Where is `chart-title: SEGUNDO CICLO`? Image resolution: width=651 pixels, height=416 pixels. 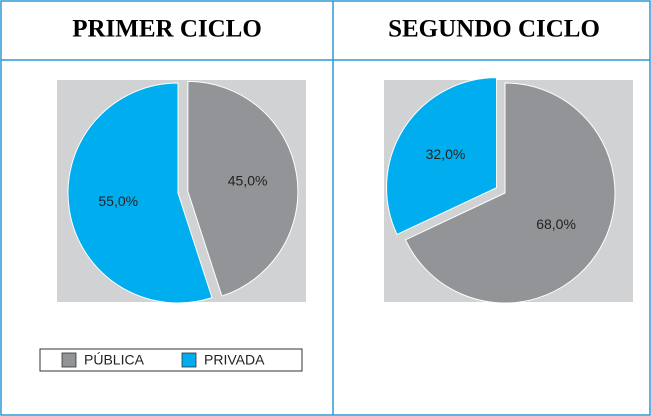 chart-title: SEGUNDO CICLO is located at coordinates (494, 29).